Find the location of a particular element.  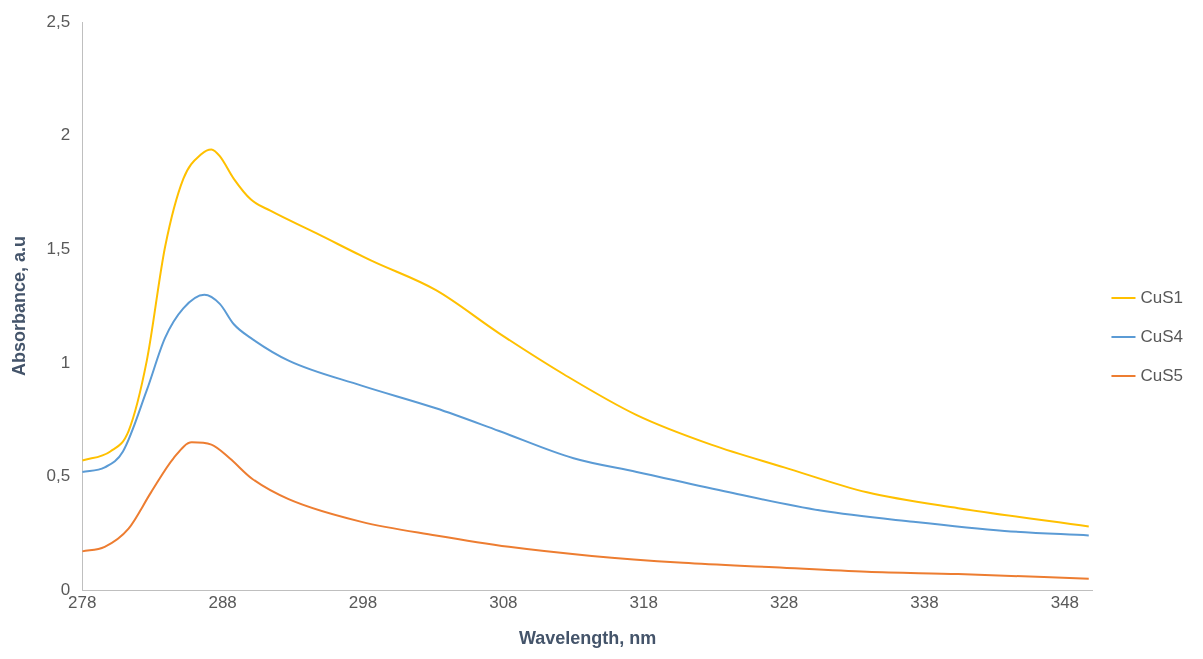

x-tick-label: 328 is located at coordinates (784, 602).